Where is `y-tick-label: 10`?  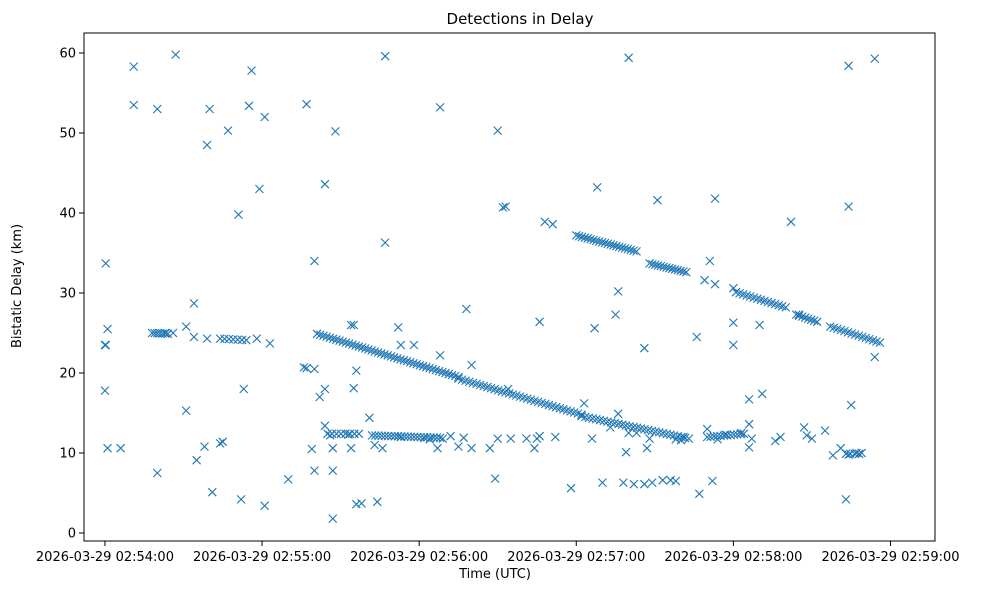 y-tick-label: 10 is located at coordinates (67, 454).